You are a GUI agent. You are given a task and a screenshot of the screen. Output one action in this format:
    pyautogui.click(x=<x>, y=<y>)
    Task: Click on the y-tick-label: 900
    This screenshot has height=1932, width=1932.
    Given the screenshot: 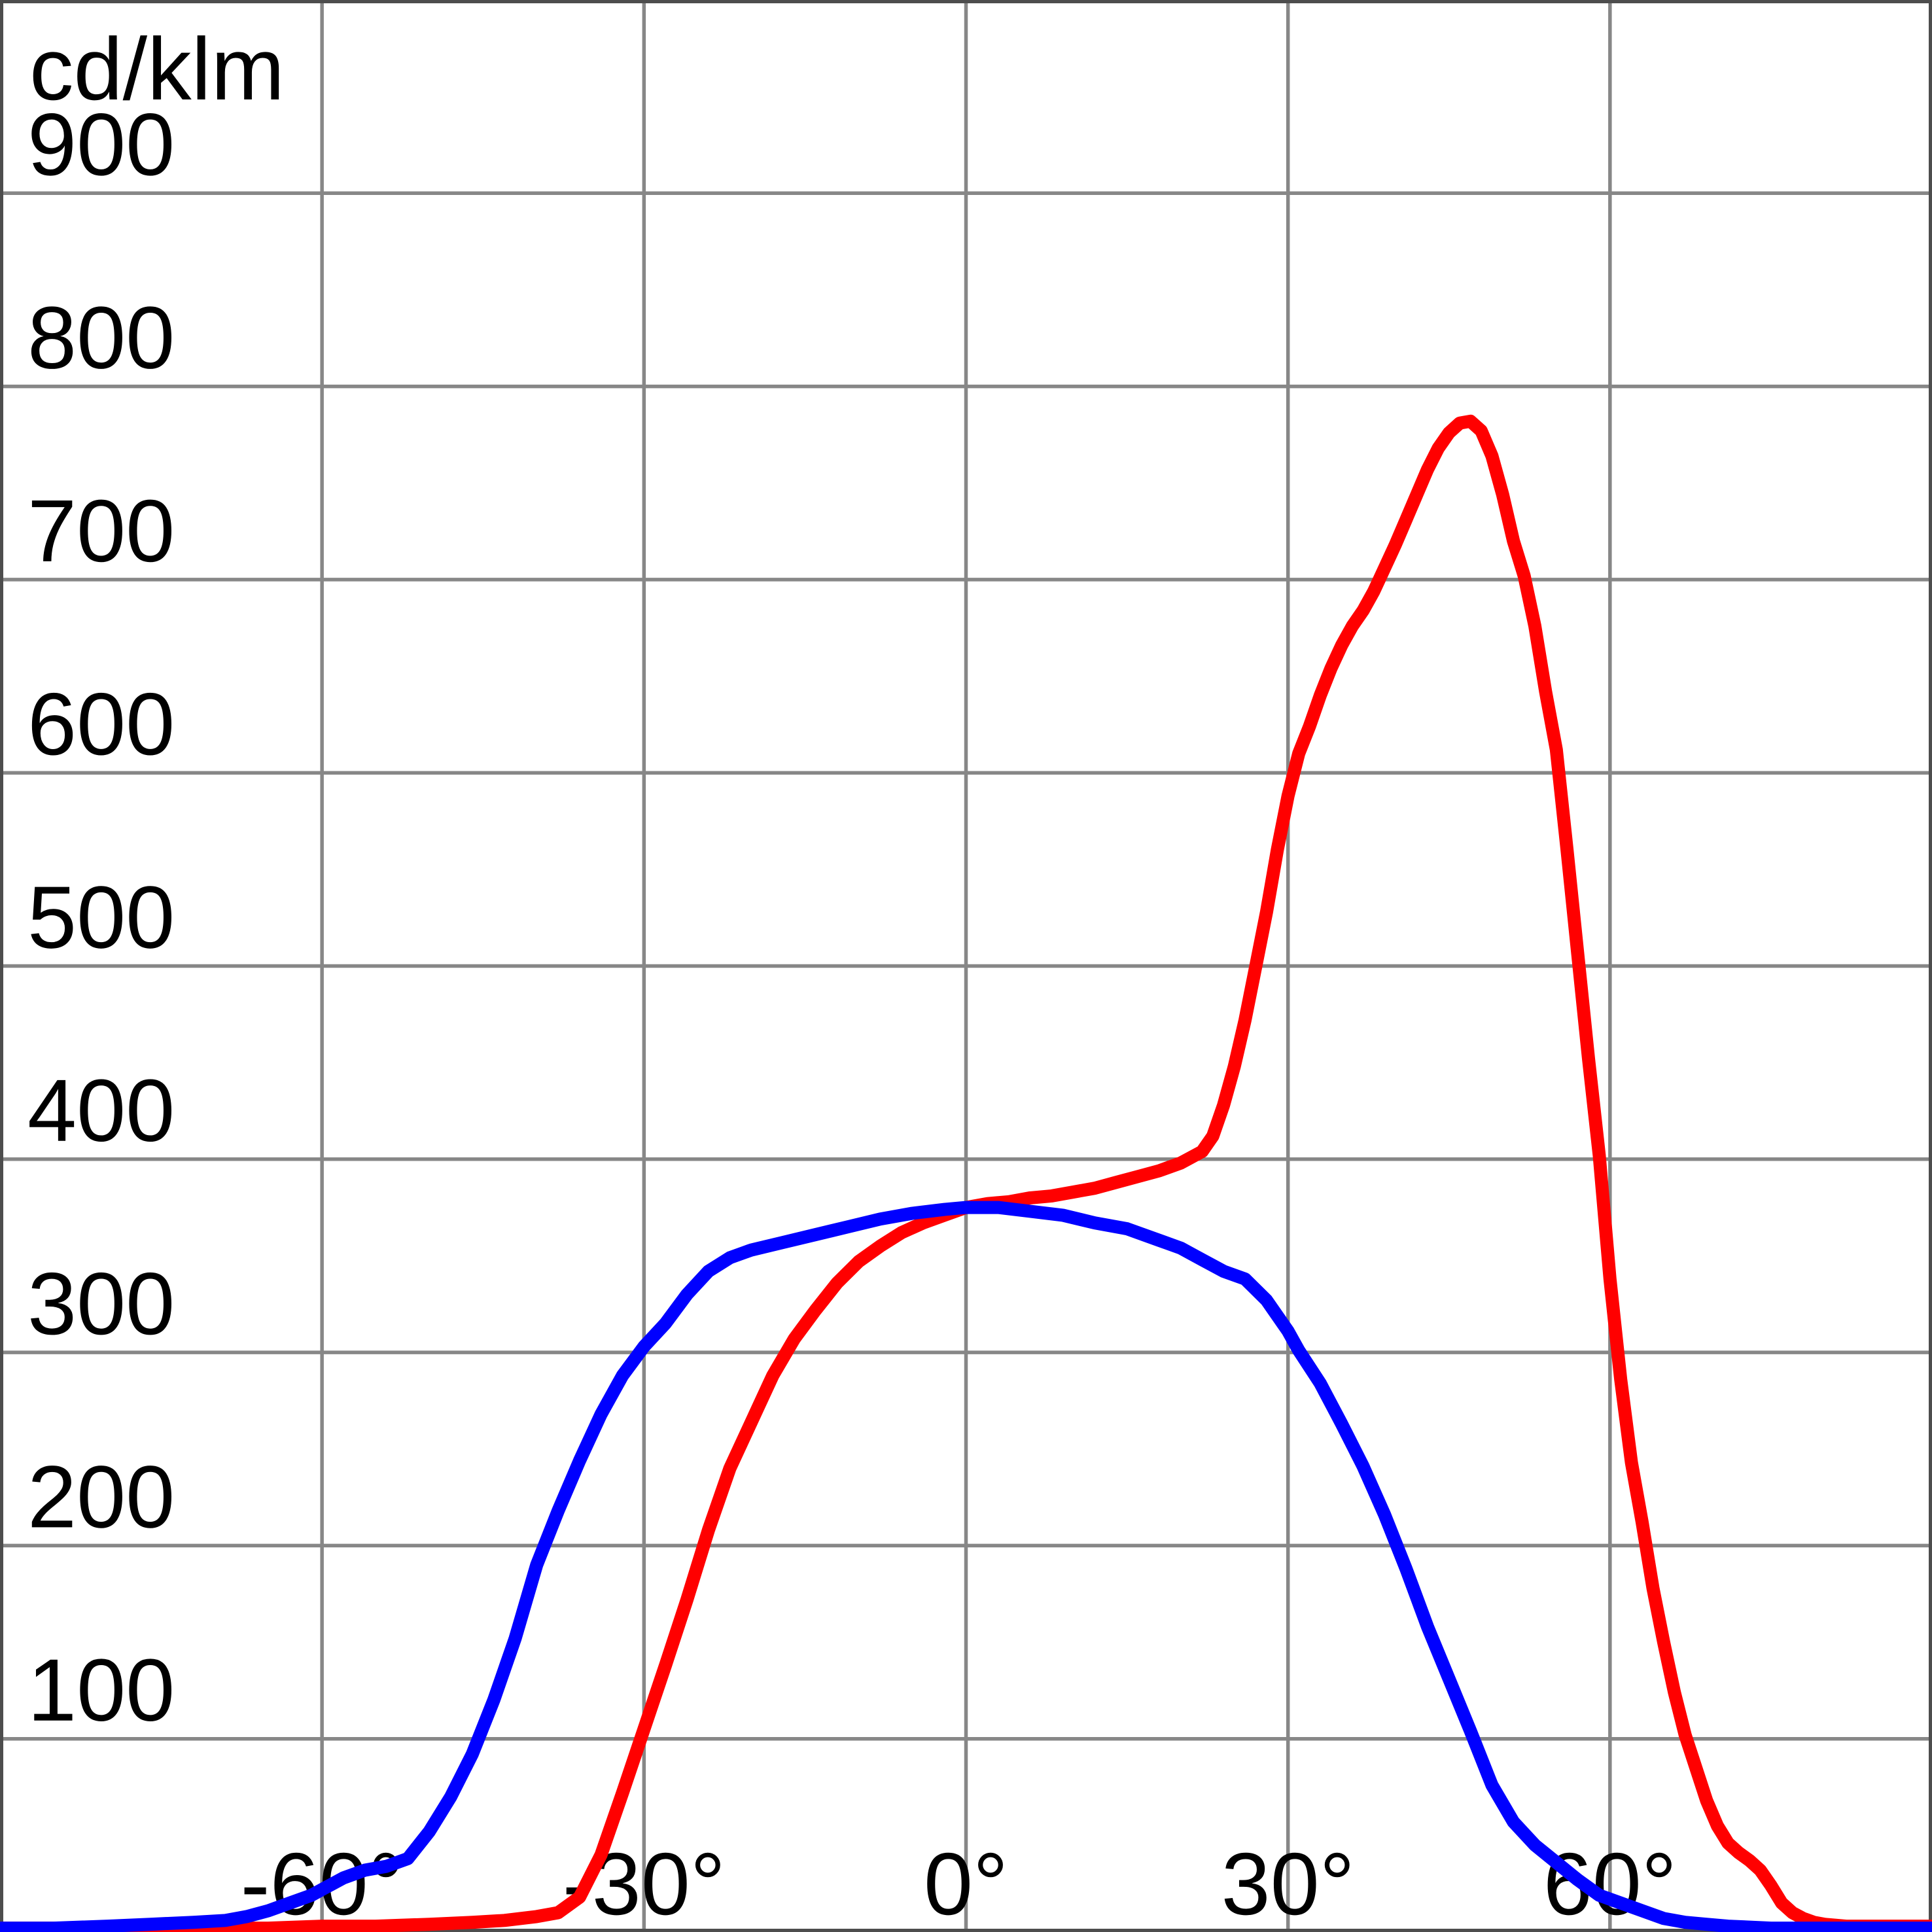 What is the action you would take?
    pyautogui.click(x=101, y=144)
    